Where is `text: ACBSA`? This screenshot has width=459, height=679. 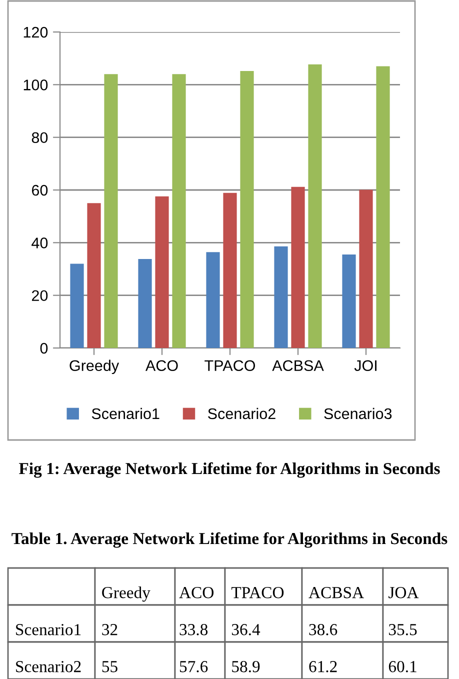 text: ACBSA is located at coordinates (336, 592).